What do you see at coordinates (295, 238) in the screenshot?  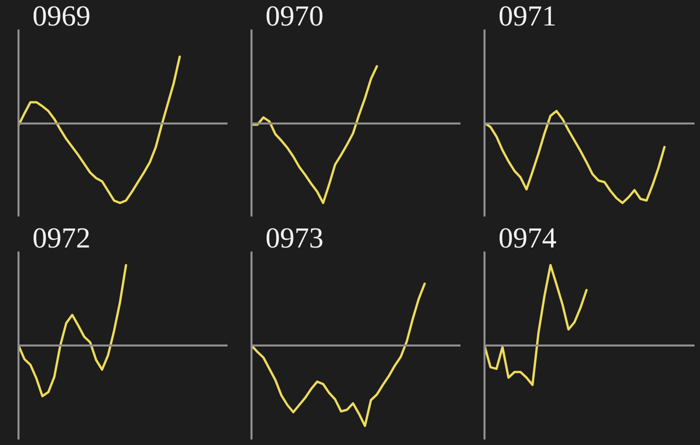 I see `chart-title: 0973` at bounding box center [295, 238].